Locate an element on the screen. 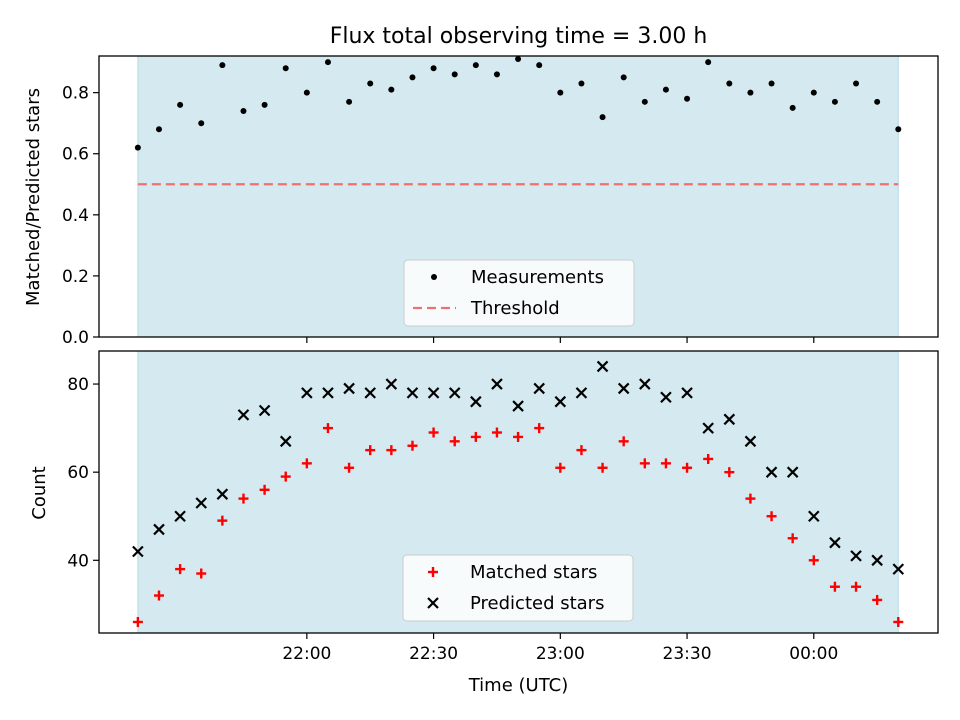 This screenshot has width=960, height=720. bottom-legend-label: Matched stars is located at coordinates (533, 572).